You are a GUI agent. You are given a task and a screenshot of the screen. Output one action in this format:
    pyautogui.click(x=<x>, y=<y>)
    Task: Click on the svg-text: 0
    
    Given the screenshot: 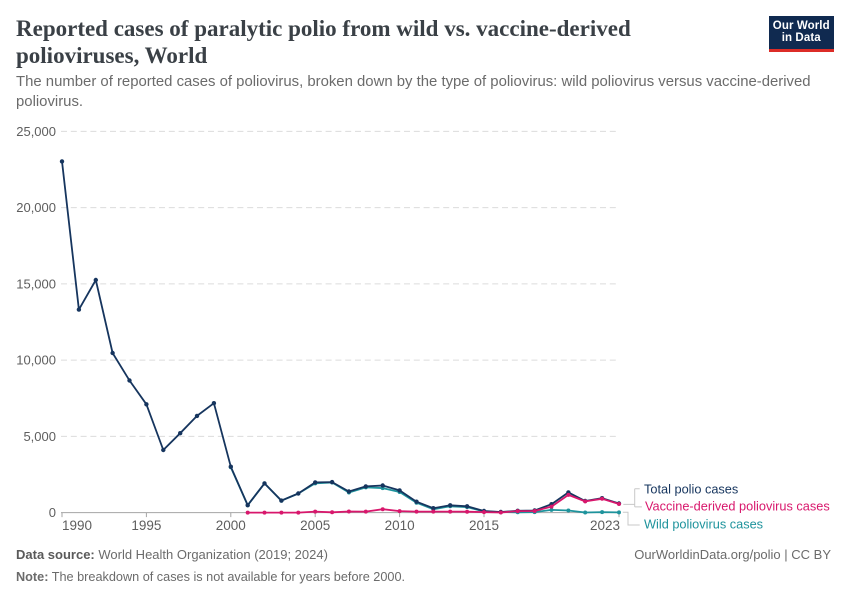 What is the action you would take?
    pyautogui.click(x=52, y=512)
    